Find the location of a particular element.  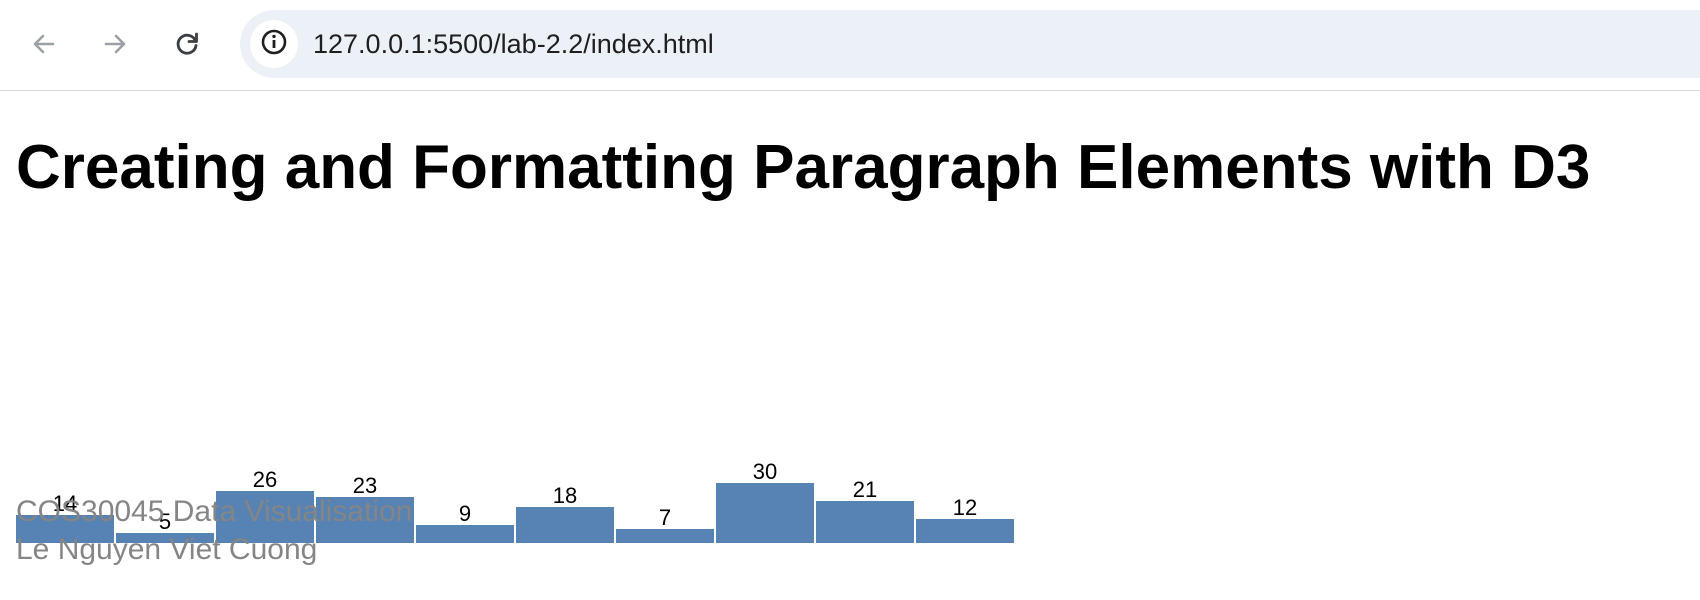

bar-value-label: 23 is located at coordinates (365, 485).